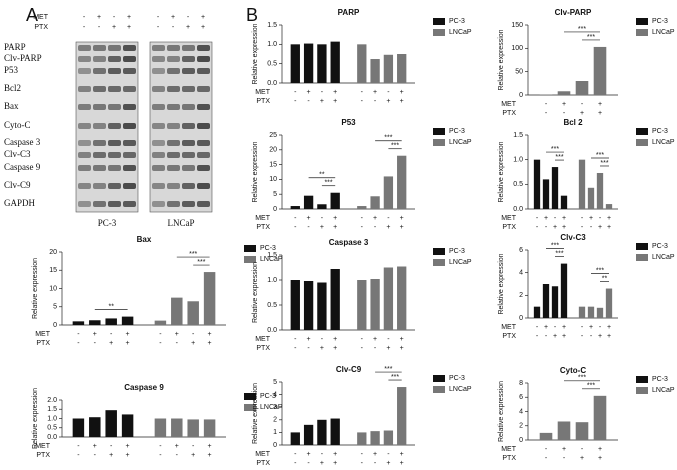 This screenshot has width=677, height=470. What do you see at coordinates (12, 88) in the screenshot?
I see `protein-label: Bcl2` at bounding box center [12, 88].